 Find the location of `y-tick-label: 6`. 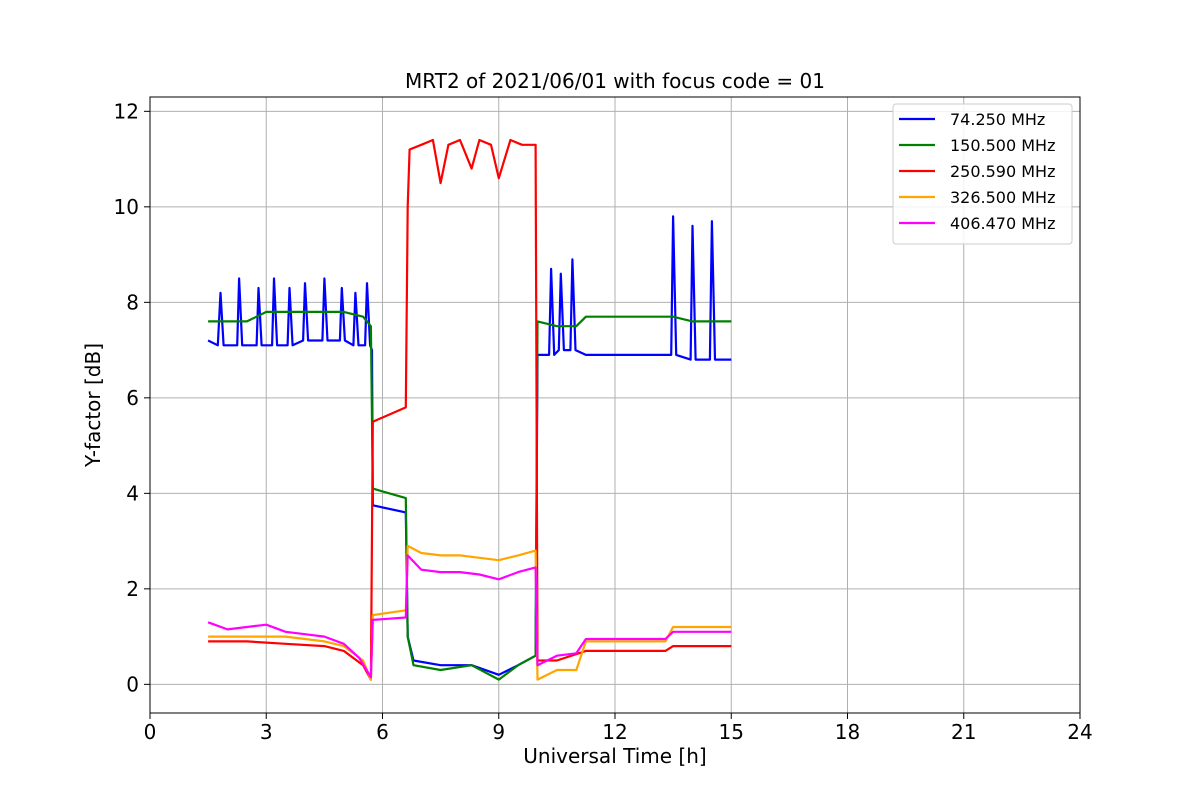

y-tick-label: 6 is located at coordinates (132, 398).